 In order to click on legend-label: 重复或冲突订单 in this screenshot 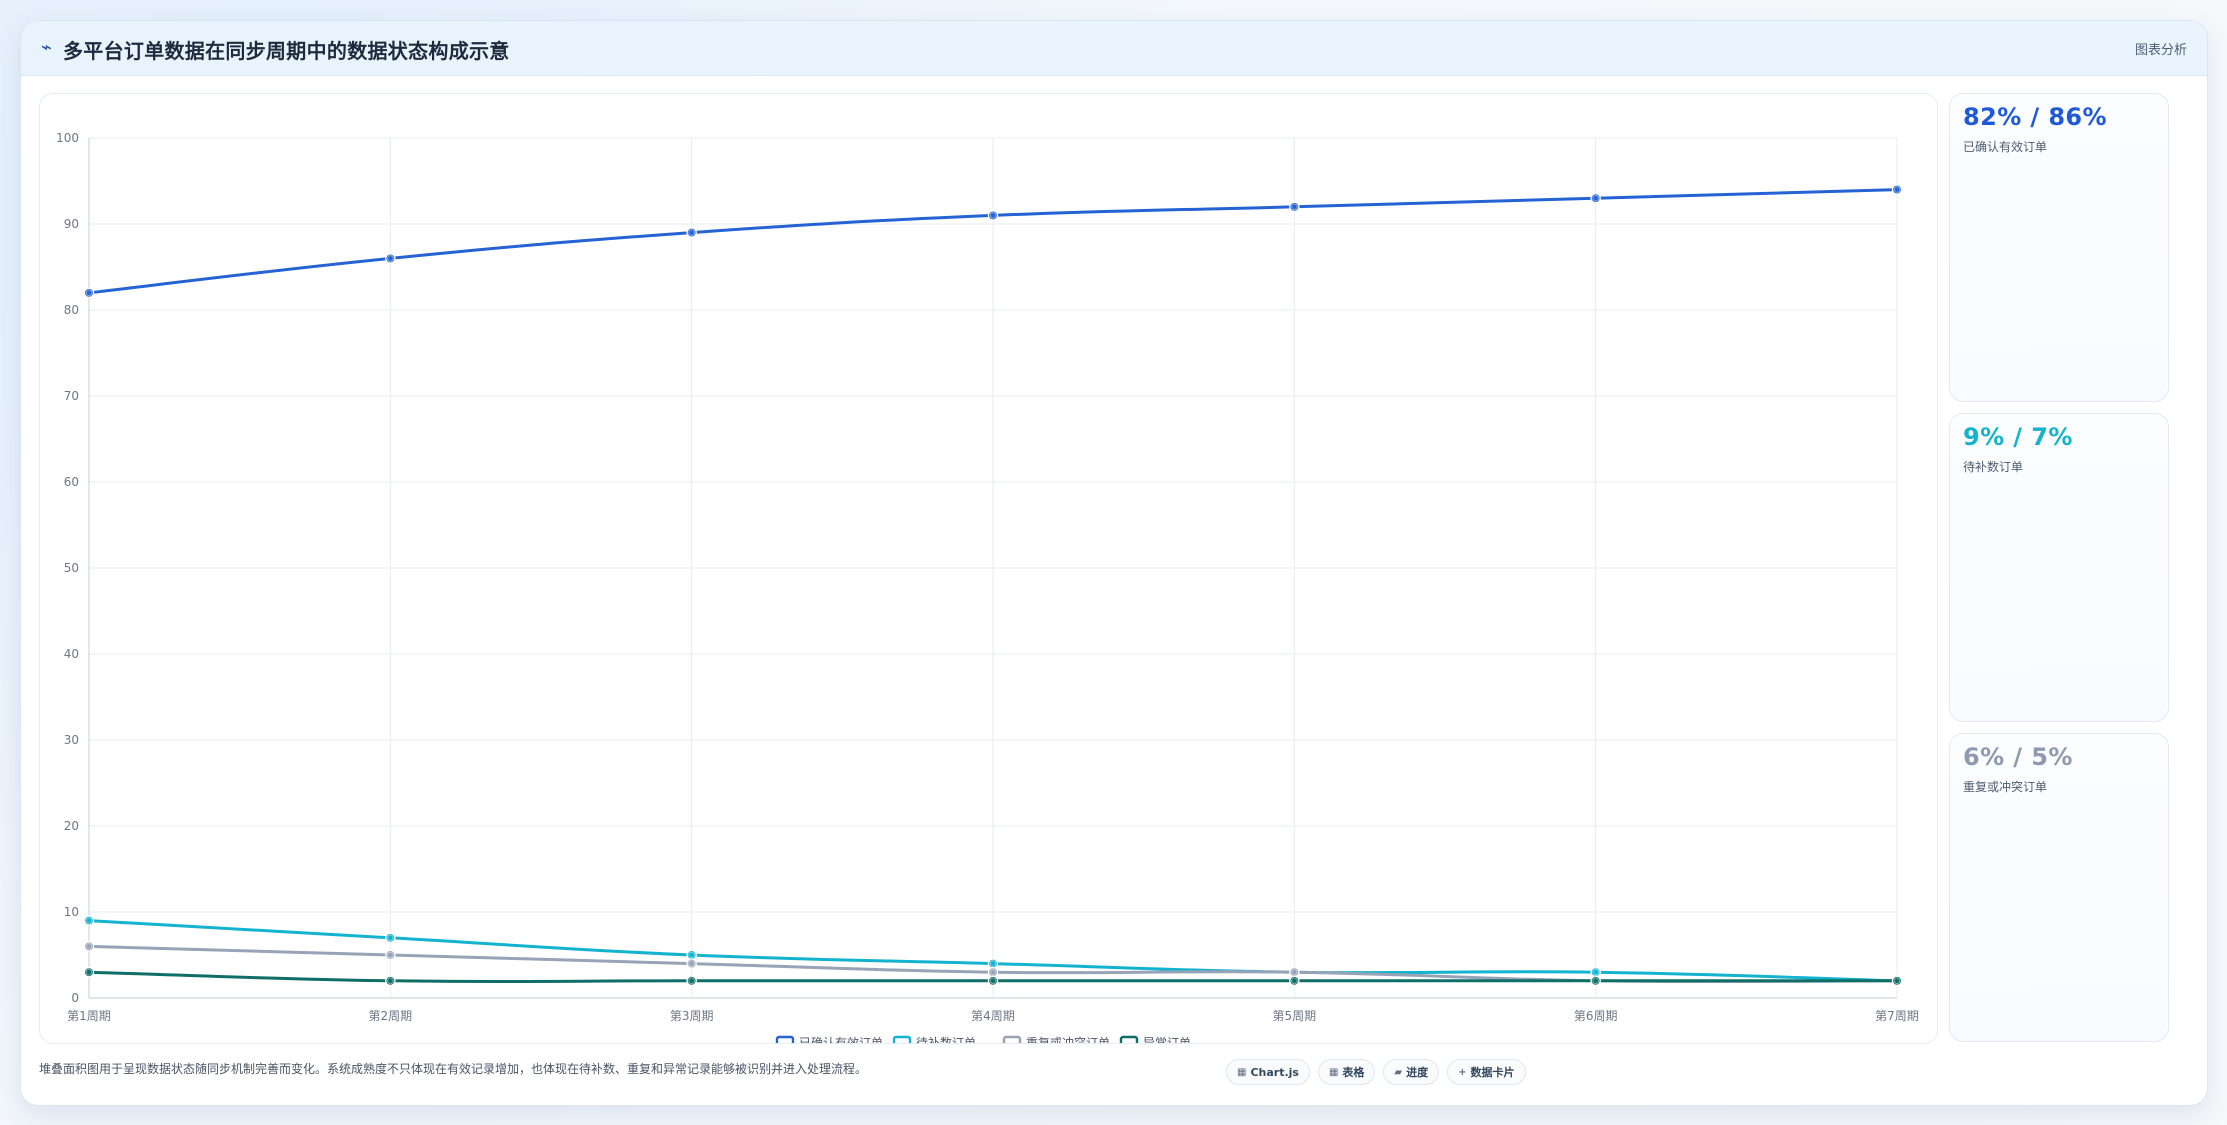, I will do `click(1068, 1039)`.